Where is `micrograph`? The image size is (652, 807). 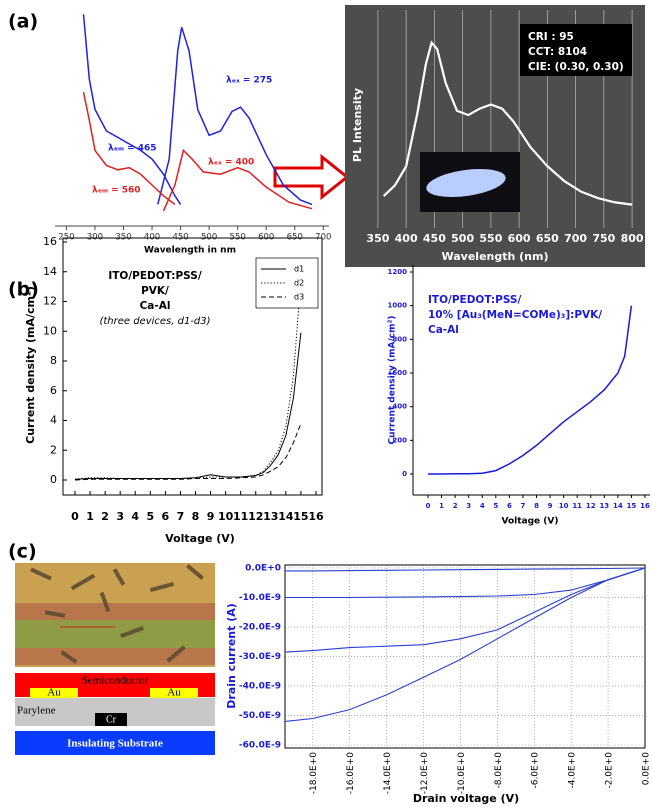
micrograph is located at coordinates (115, 615).